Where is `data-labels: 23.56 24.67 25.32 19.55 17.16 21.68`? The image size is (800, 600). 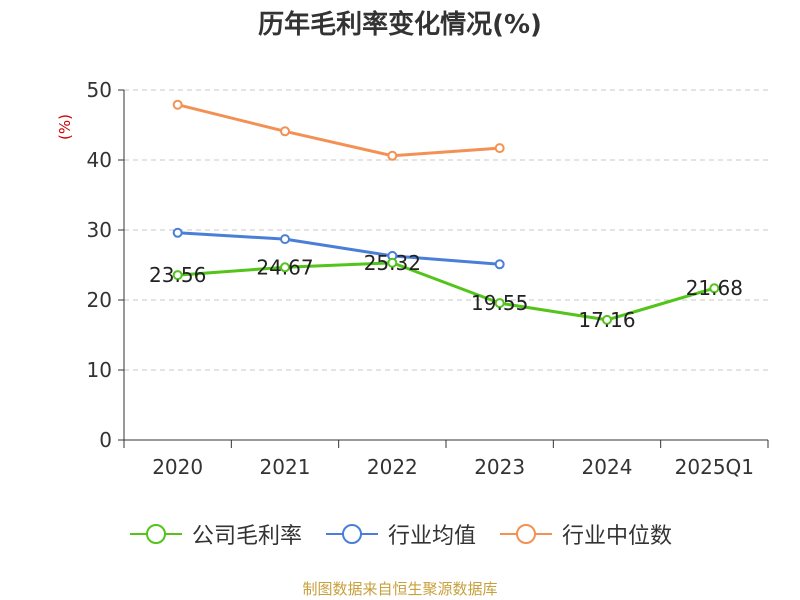
data-labels: 23.56 24.67 25.32 19.55 17.16 21.68 is located at coordinates (446, 291).